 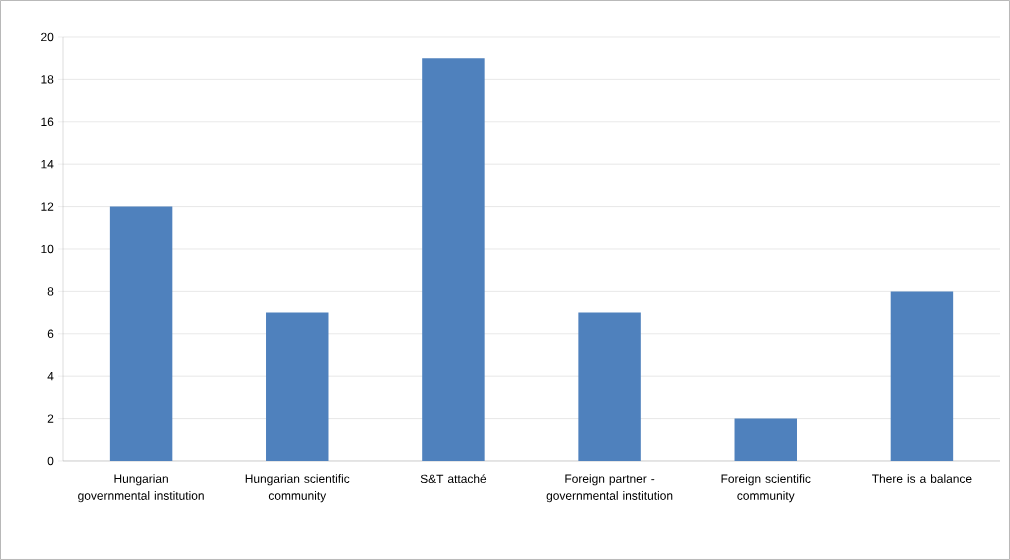 What do you see at coordinates (47, 164) in the screenshot?
I see `y-tick-label: 14` at bounding box center [47, 164].